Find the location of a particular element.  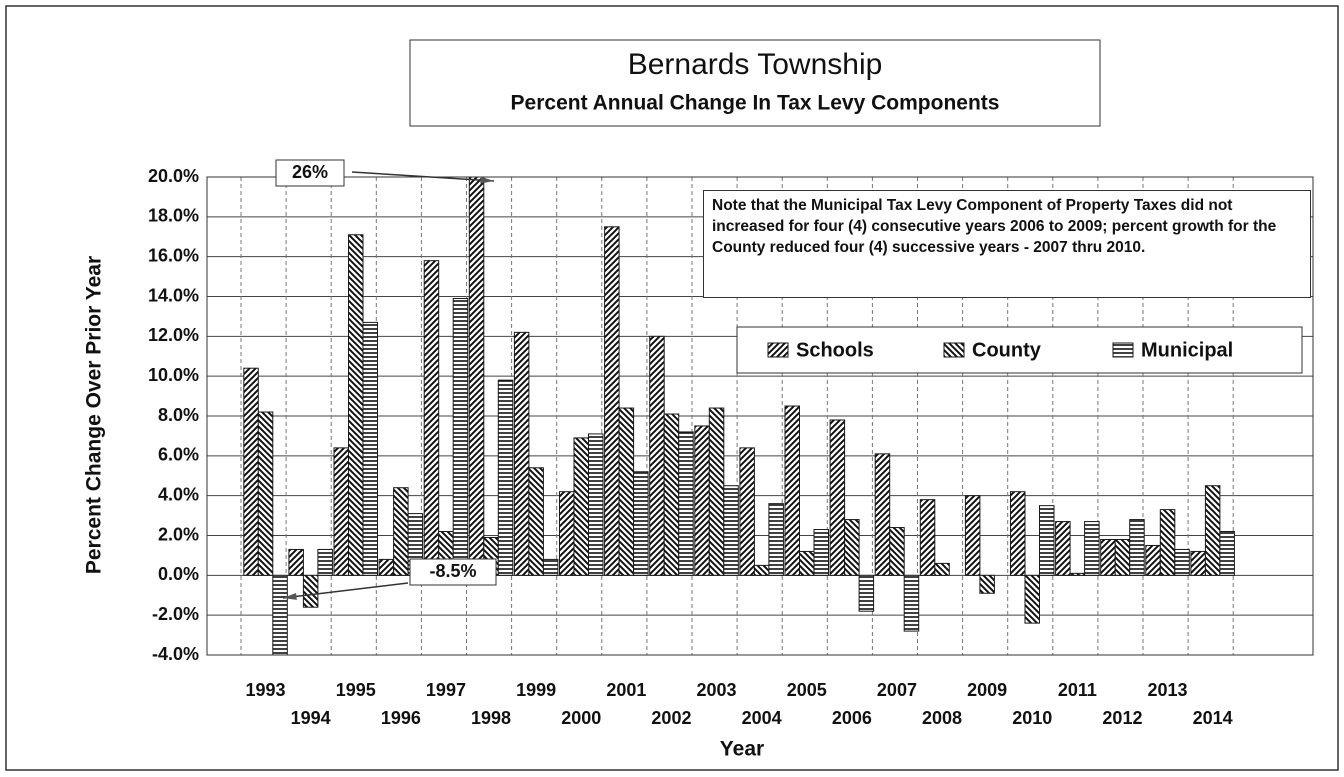

annotation: -8.5% is located at coordinates (452, 571).